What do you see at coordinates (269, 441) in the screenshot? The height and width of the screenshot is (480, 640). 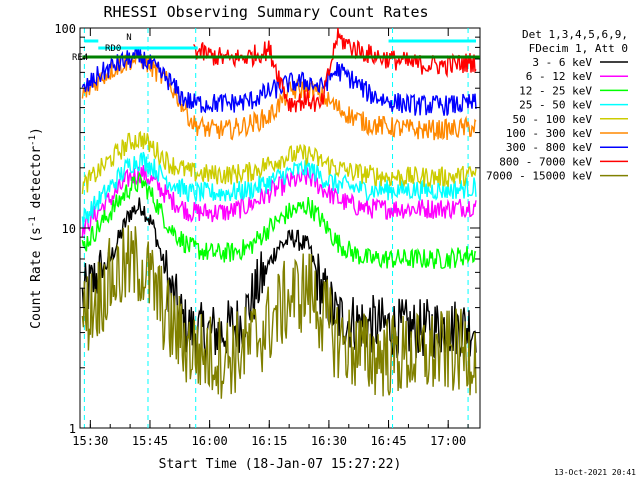 I see `x-tick-label: 16:15` at bounding box center [269, 441].